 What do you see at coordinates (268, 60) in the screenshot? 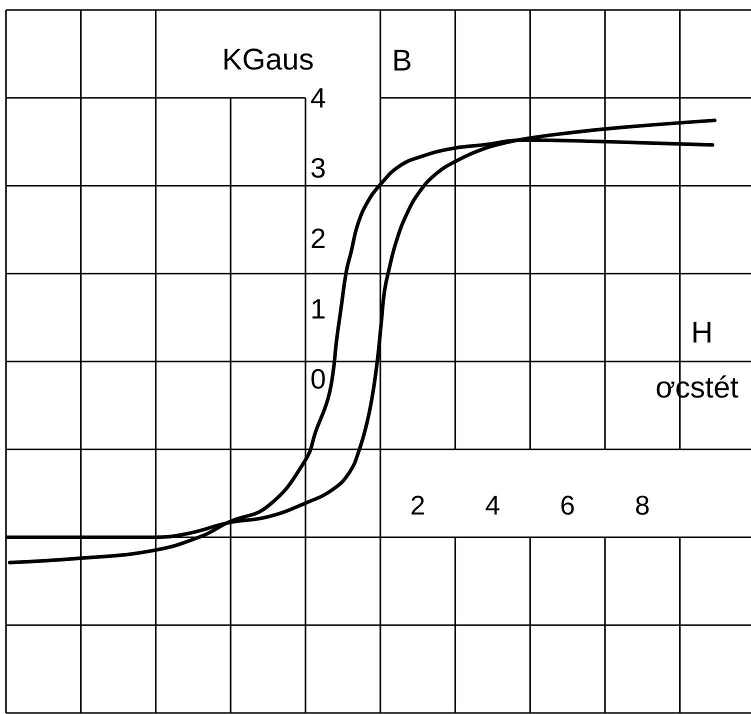
I see `annotation: KGaus` at bounding box center [268, 60].